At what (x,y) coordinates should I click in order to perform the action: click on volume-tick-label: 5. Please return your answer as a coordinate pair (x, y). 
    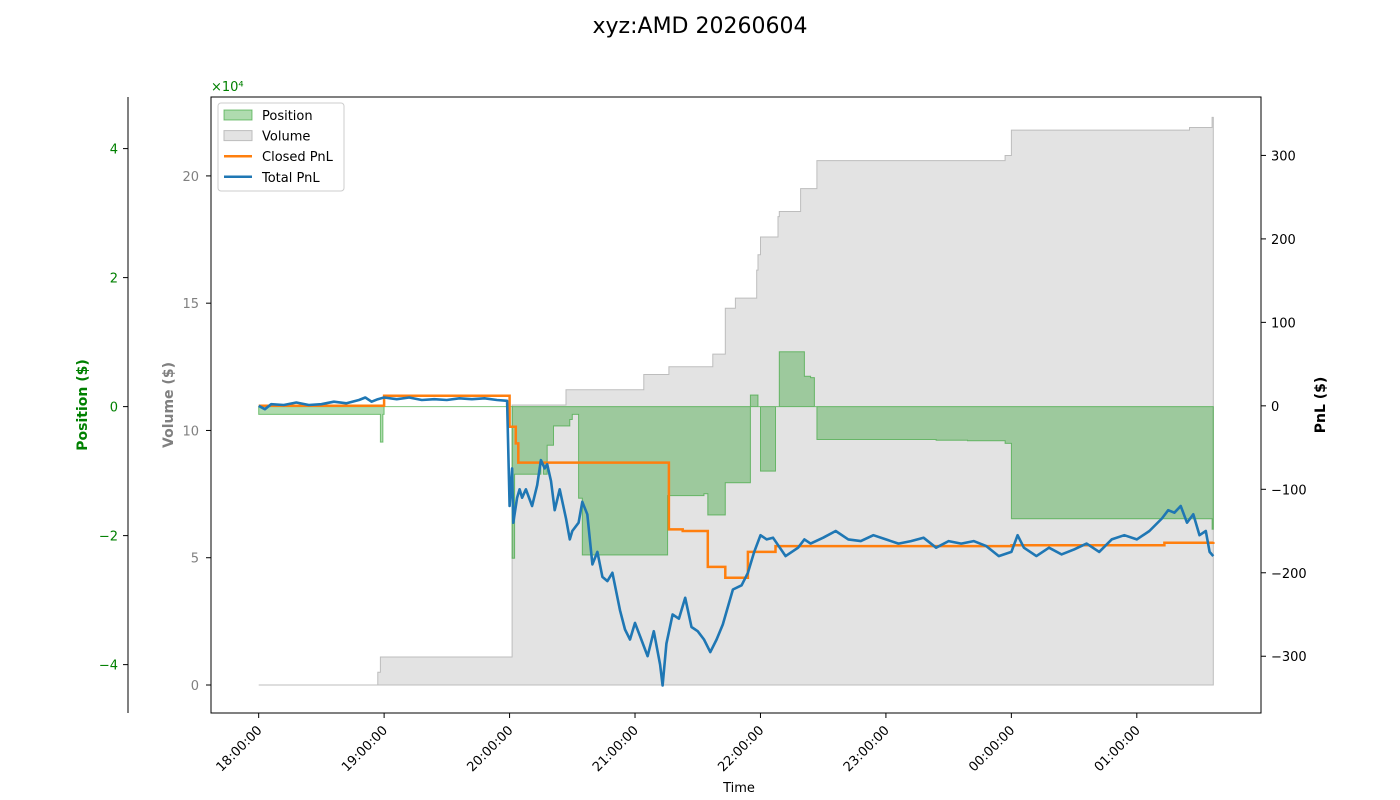
    Looking at the image, I should click on (195, 559).